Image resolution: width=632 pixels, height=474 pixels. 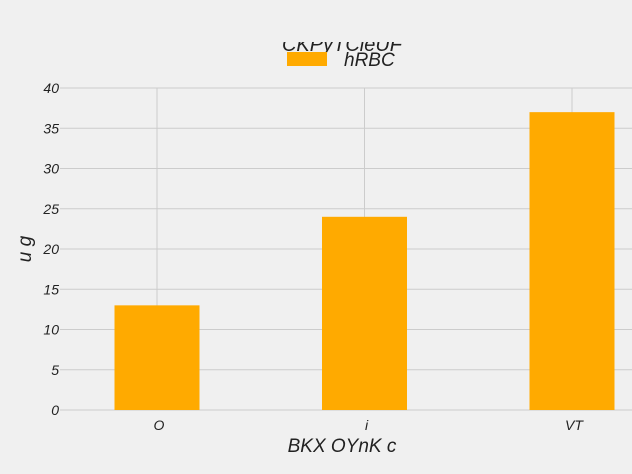 I want to click on x-axis-label: BKX OYnK c, so click(x=342, y=446).